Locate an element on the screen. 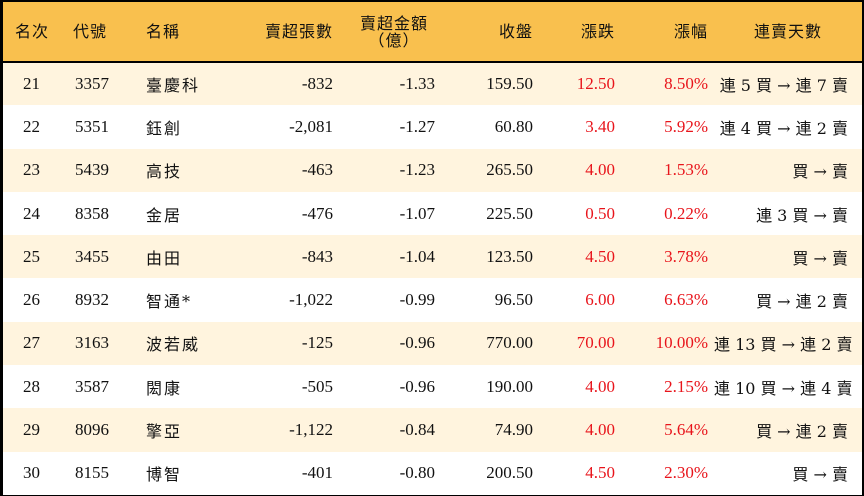  cell-net-sell-amount: -0.80 is located at coordinates (417, 473).